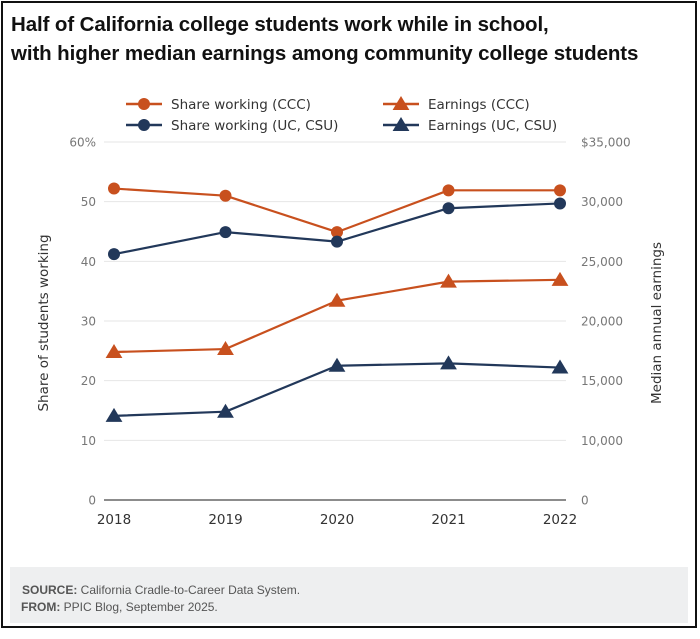 Image resolution: width=700 pixels, height=639 pixels. I want to click on legend-label: Share working (UC, CSU), so click(254, 126).